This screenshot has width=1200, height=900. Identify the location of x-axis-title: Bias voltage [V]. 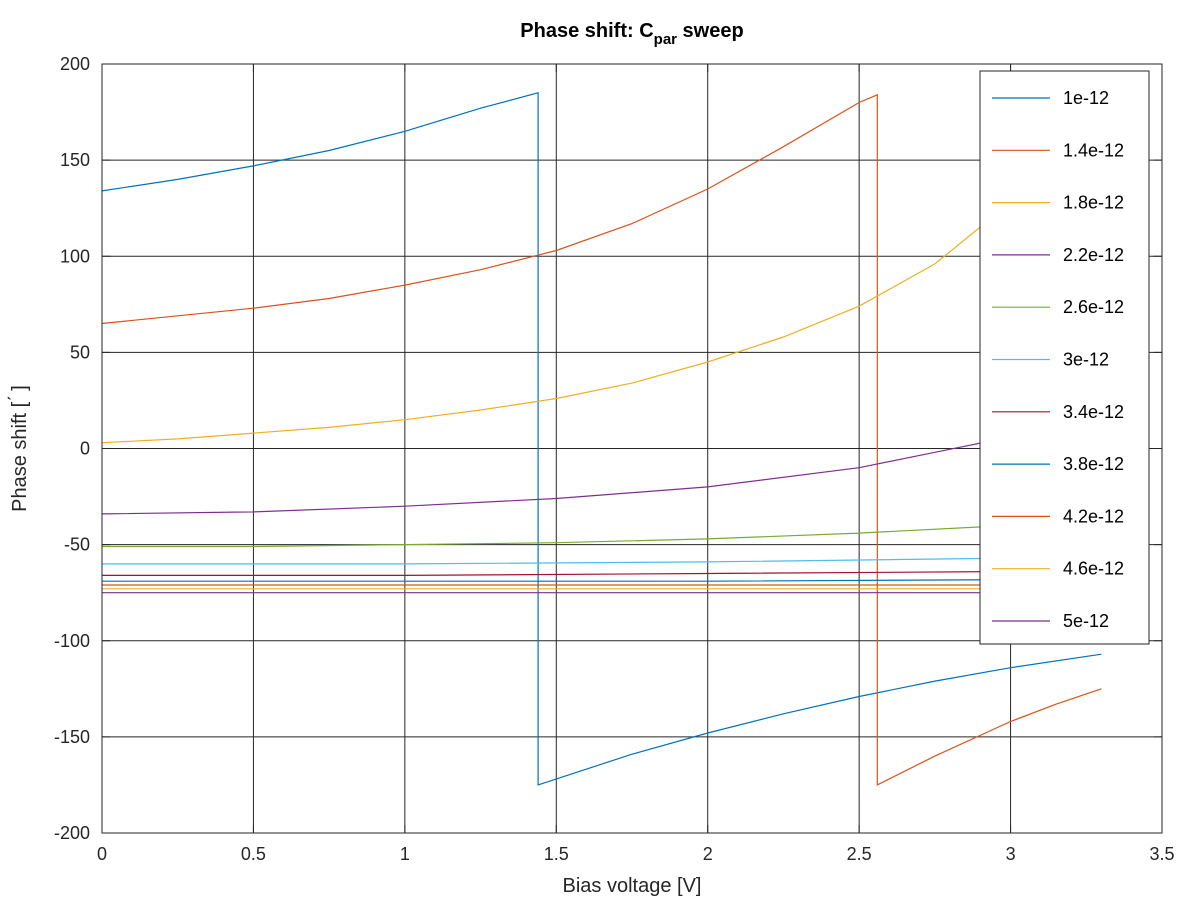
(632, 886).